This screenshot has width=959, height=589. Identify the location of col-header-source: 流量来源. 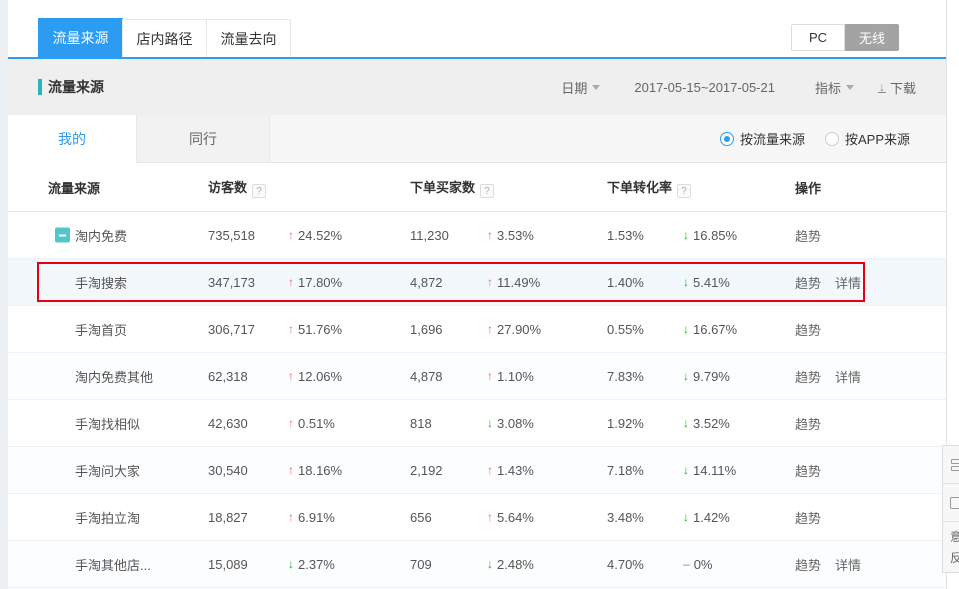
(74, 188).